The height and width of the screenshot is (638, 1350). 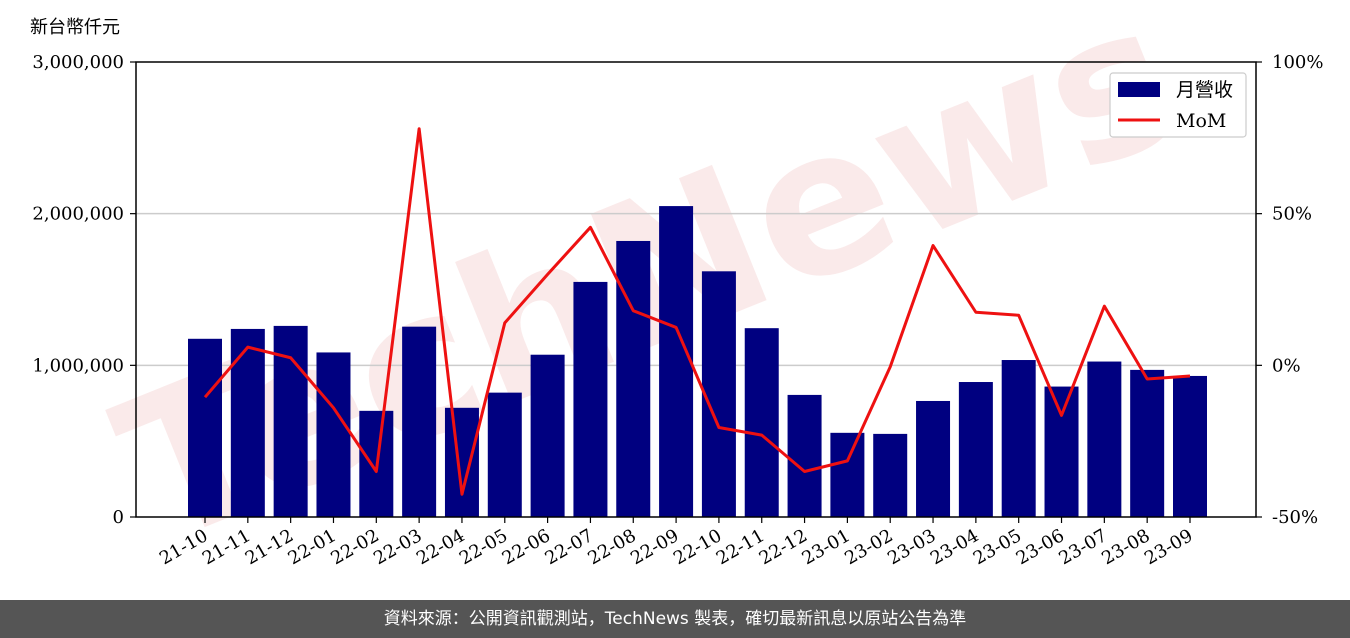 What do you see at coordinates (1201, 121) in the screenshot?
I see `legend-label-mom: MoM` at bounding box center [1201, 121].